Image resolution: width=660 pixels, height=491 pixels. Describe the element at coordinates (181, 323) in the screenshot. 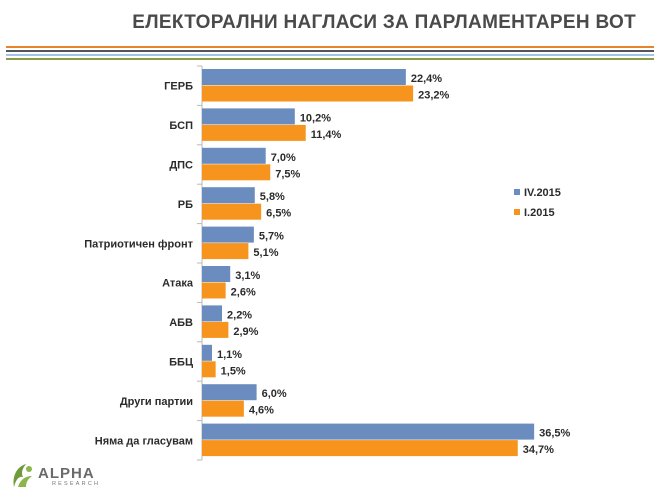

I see `category-label: АБВ` at that location.